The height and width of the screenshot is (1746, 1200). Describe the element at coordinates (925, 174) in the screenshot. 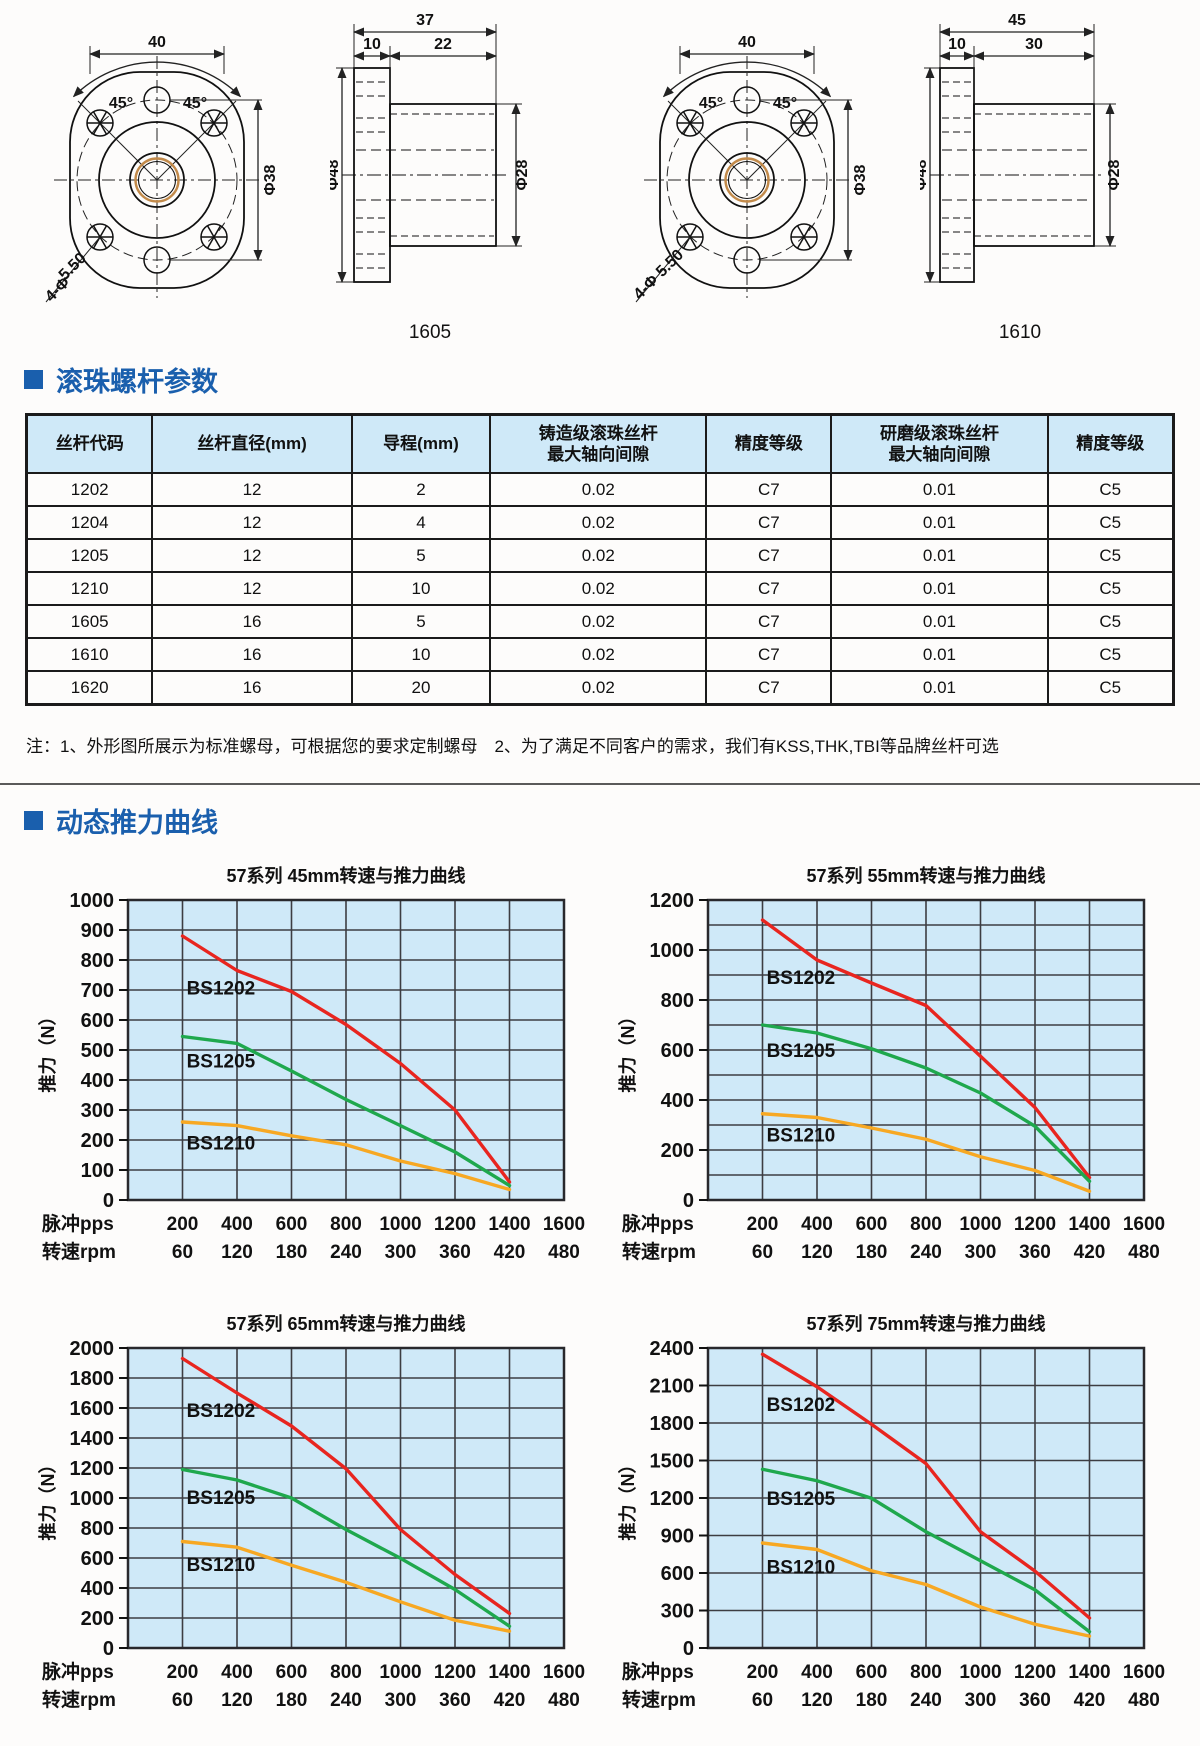

I see `dim-label-od: Φ48` at that location.